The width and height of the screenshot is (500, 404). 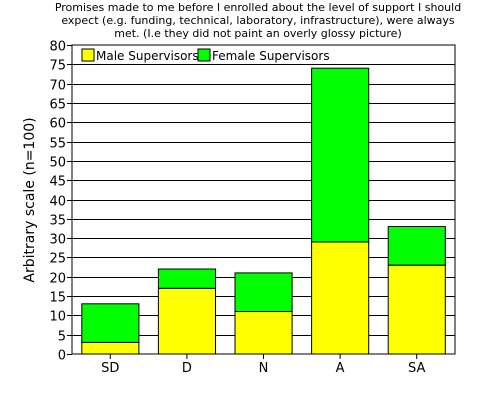 What do you see at coordinates (57, 240) in the screenshot?
I see `y-tick-label: 30` at bounding box center [57, 240].